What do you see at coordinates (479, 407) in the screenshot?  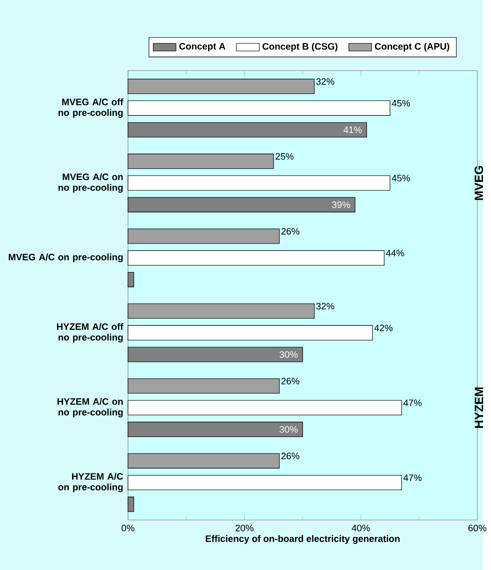 I see `annotation: HYZEM` at bounding box center [479, 407].